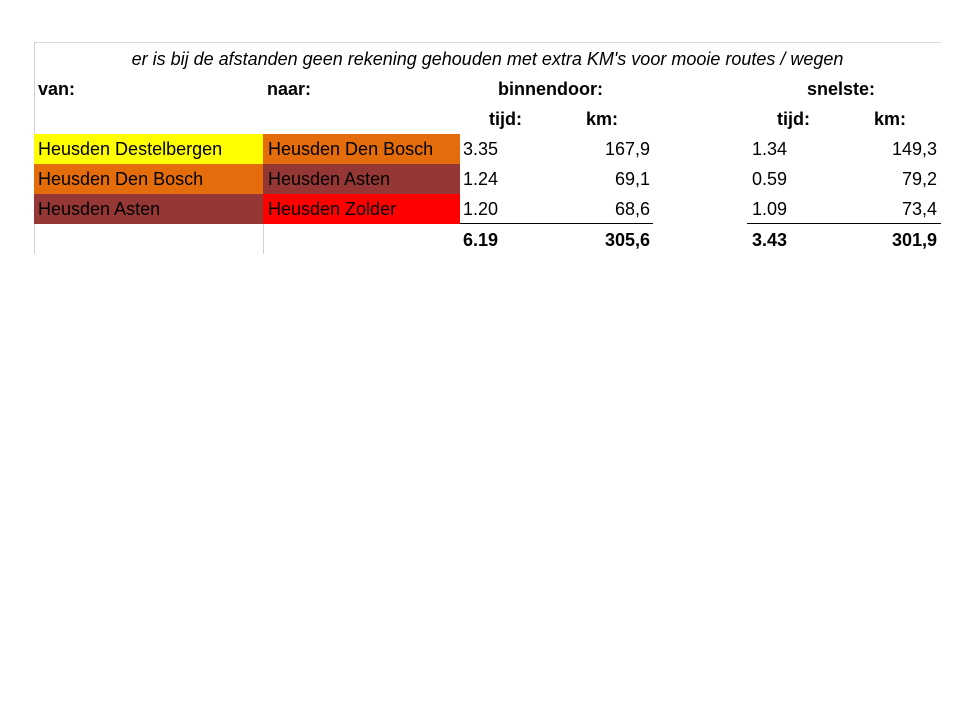 This screenshot has height=720, width=960. I want to click on binnendoor-sum-line, so click(556, 223).